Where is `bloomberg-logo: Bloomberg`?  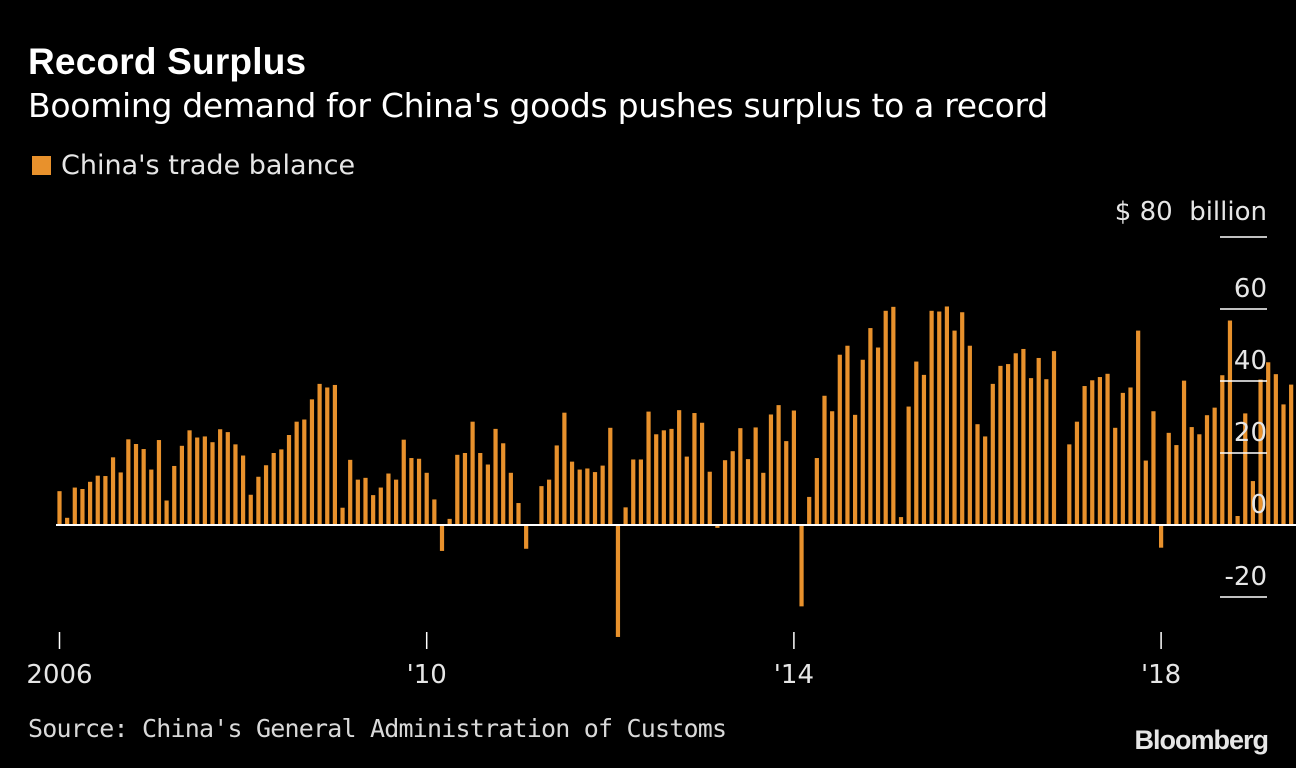
bloomberg-logo: Bloomberg is located at coordinates (1201, 740).